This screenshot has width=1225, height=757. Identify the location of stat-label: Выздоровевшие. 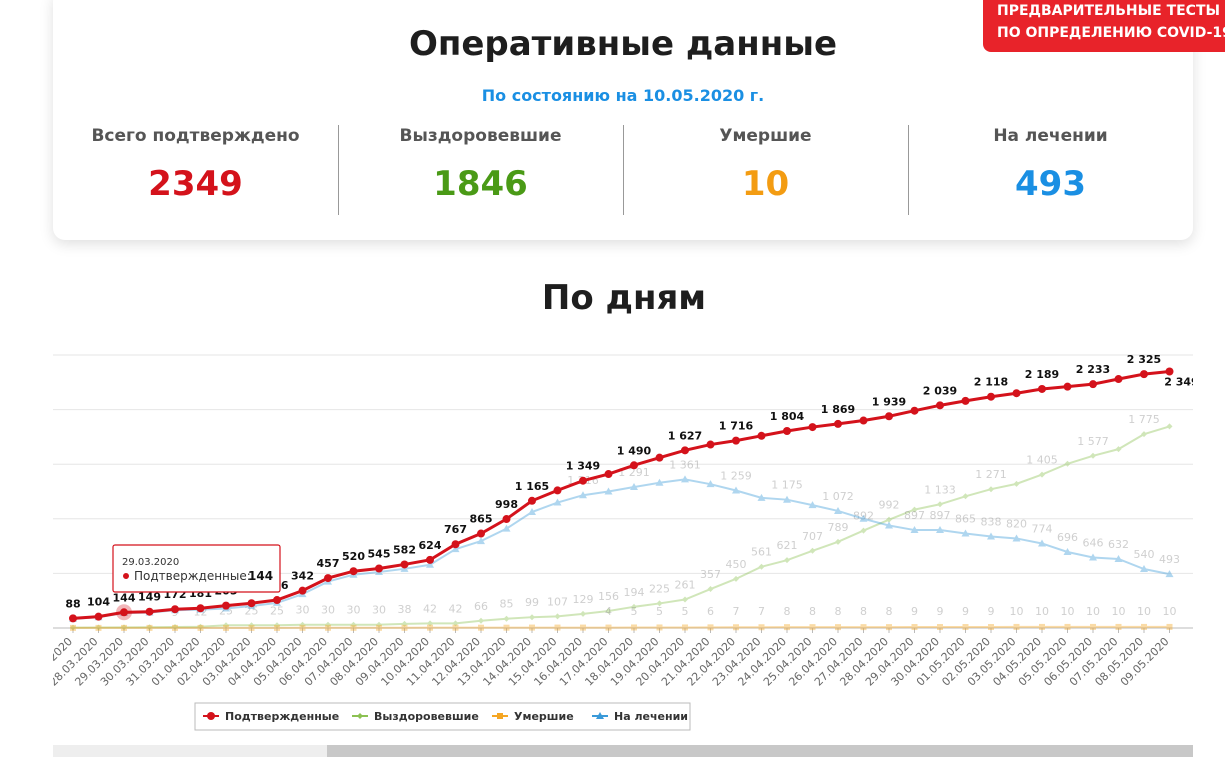
(480, 136).